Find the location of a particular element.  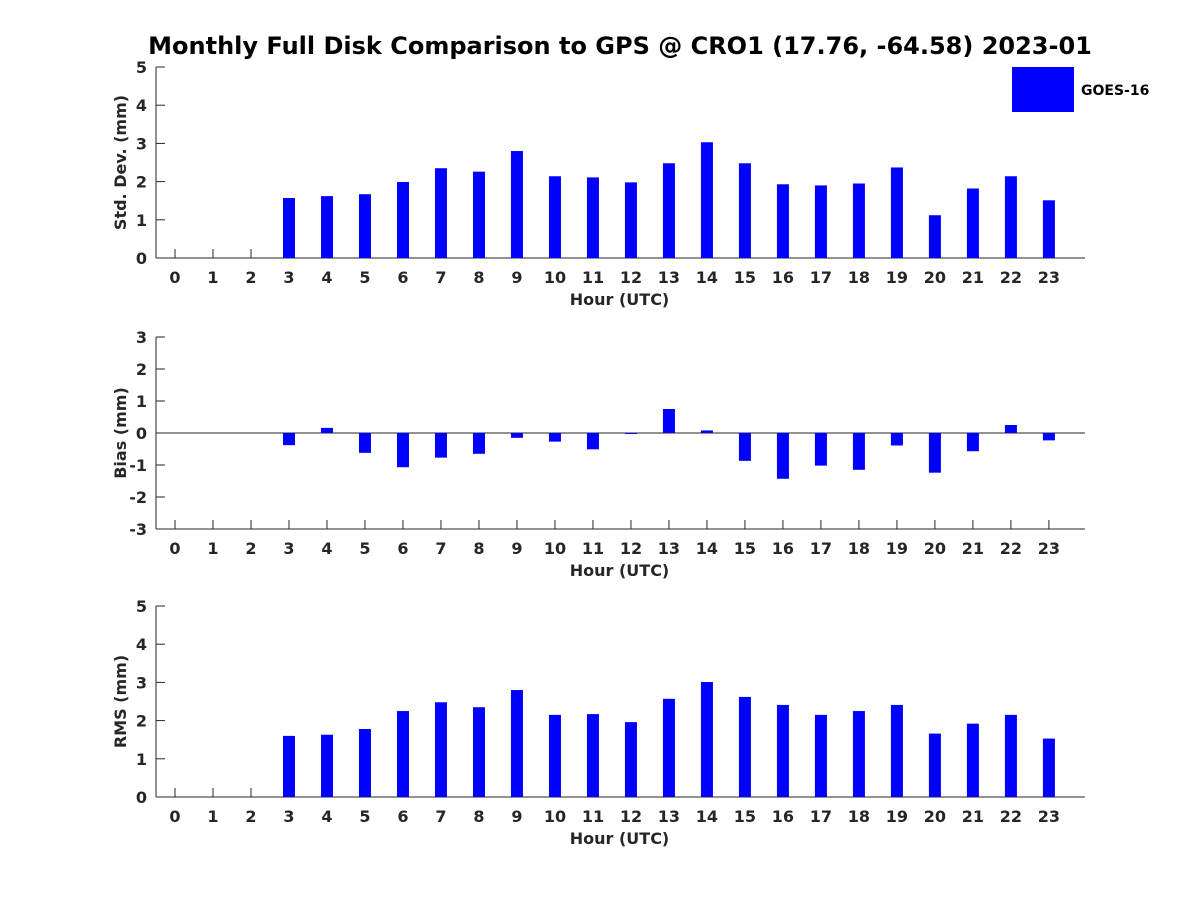

std-dev-xtick-label: 19 is located at coordinates (897, 277).